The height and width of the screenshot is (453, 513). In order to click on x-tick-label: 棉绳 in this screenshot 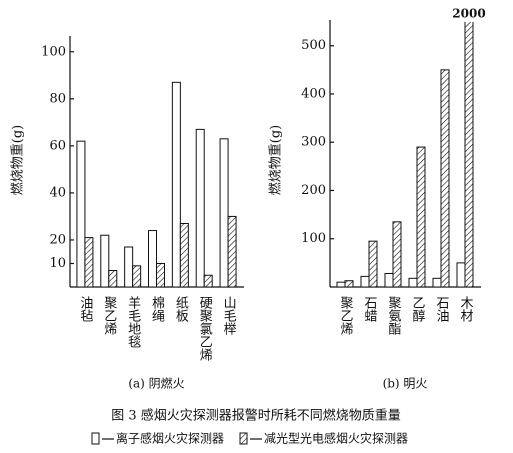, I will do `click(157, 309)`.